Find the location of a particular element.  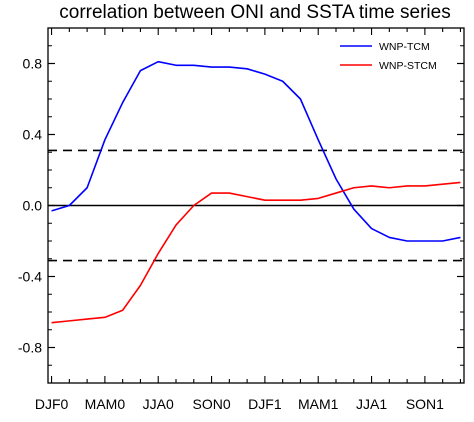

x-tick-label: DJF1 is located at coordinates (265, 404).